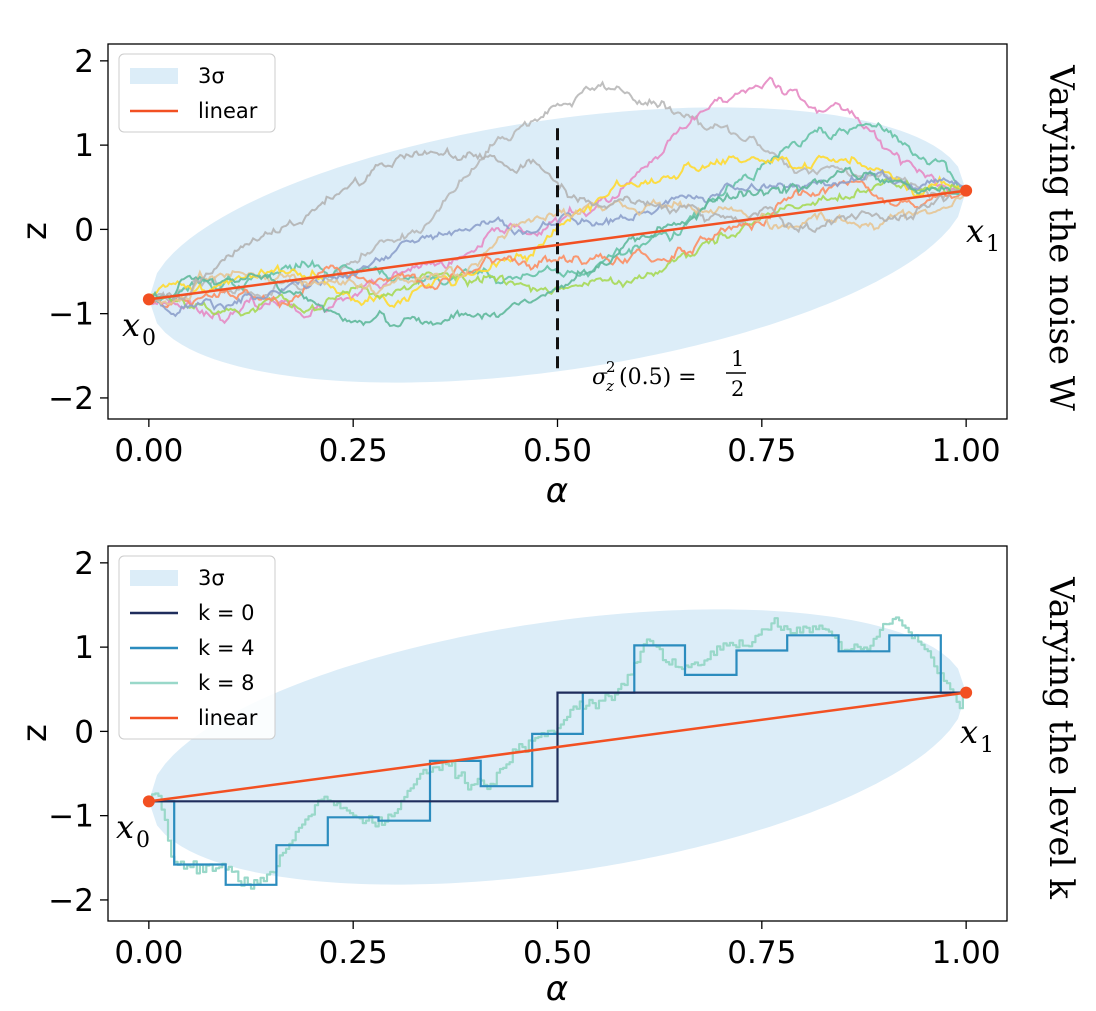 The image size is (1096, 1011). What do you see at coordinates (609, 386) in the screenshot?
I see `annotation-sub: z` at bounding box center [609, 386].